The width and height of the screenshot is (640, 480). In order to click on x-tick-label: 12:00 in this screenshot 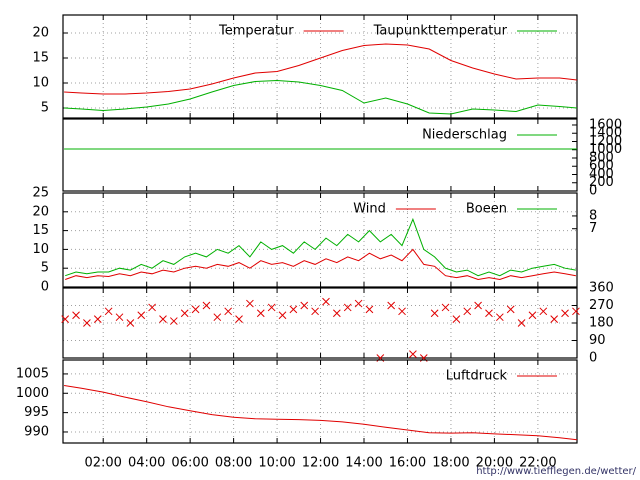, I will do `click(320, 463)`.